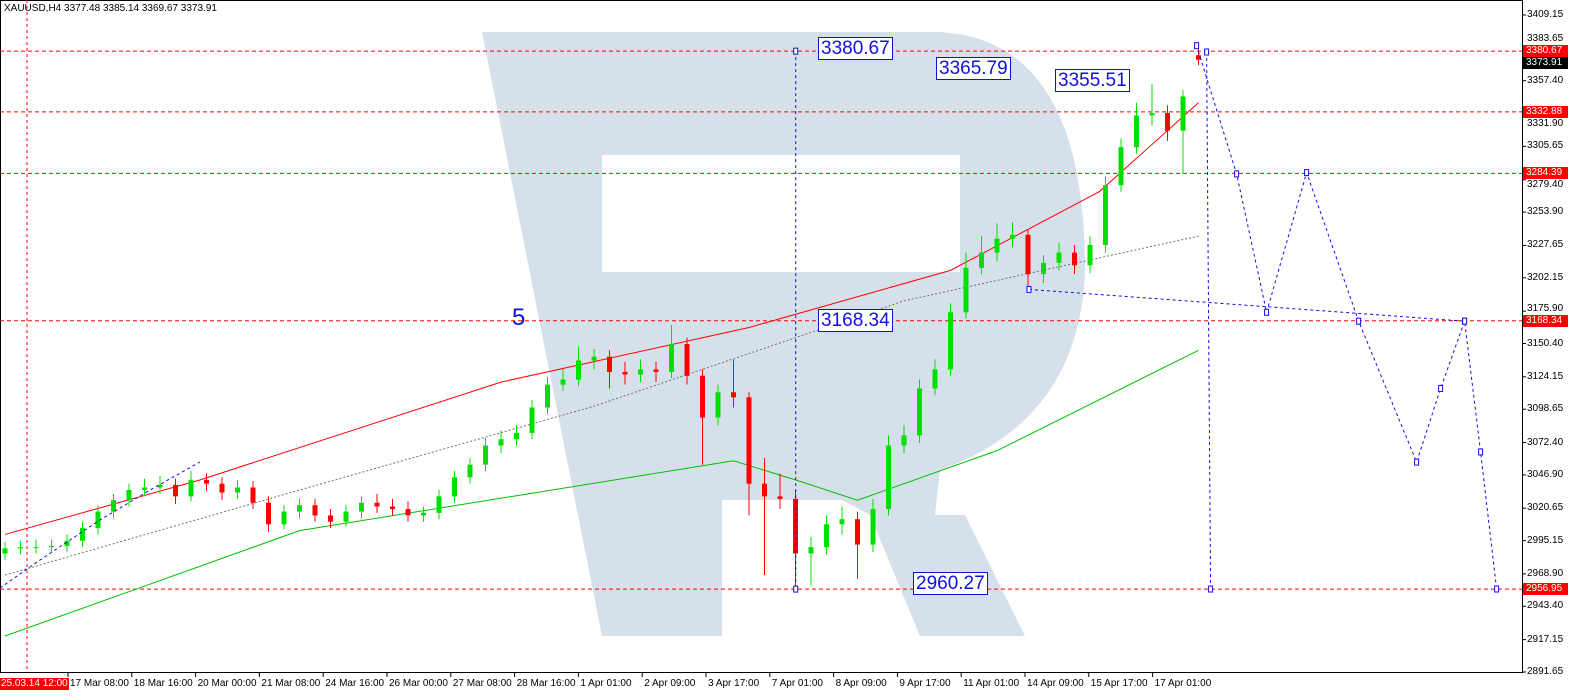  Describe the element at coordinates (734, 683) in the screenshot. I see `x-tick-label: 3 Apr 17:00` at that location.